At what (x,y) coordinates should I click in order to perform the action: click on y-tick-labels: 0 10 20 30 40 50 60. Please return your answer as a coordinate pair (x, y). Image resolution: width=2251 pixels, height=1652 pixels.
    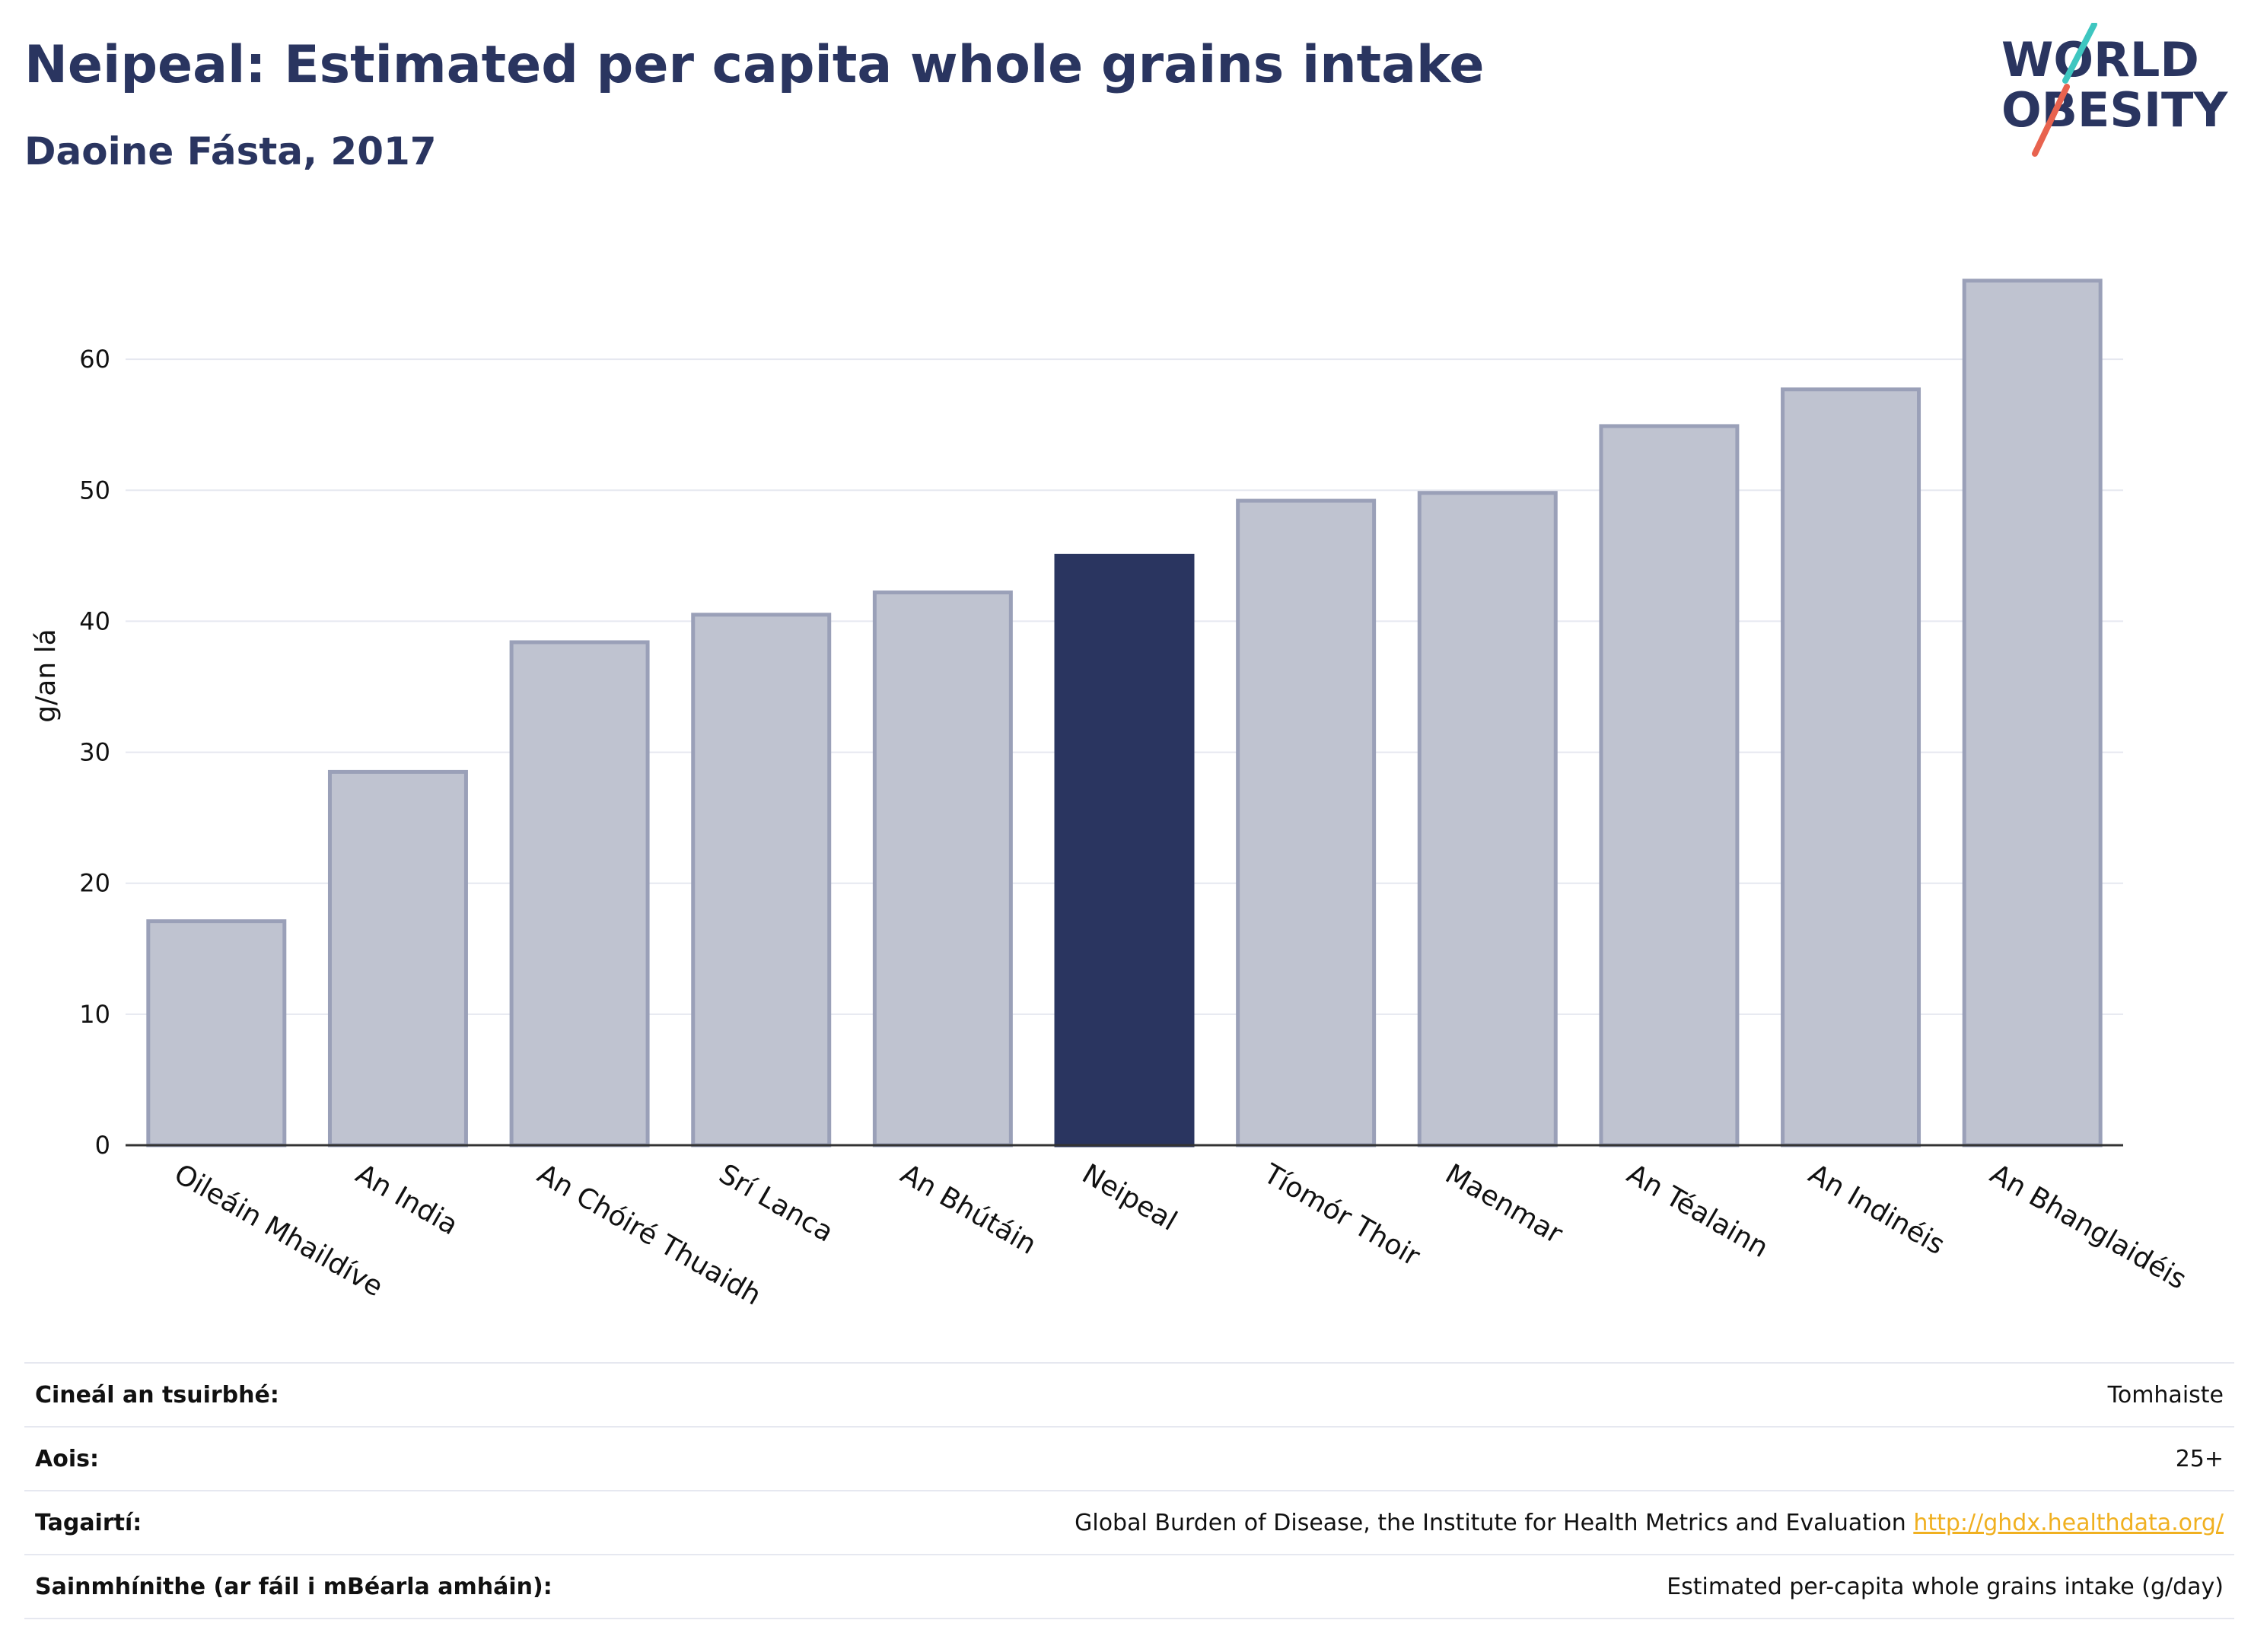
    Looking at the image, I should click on (94, 752).